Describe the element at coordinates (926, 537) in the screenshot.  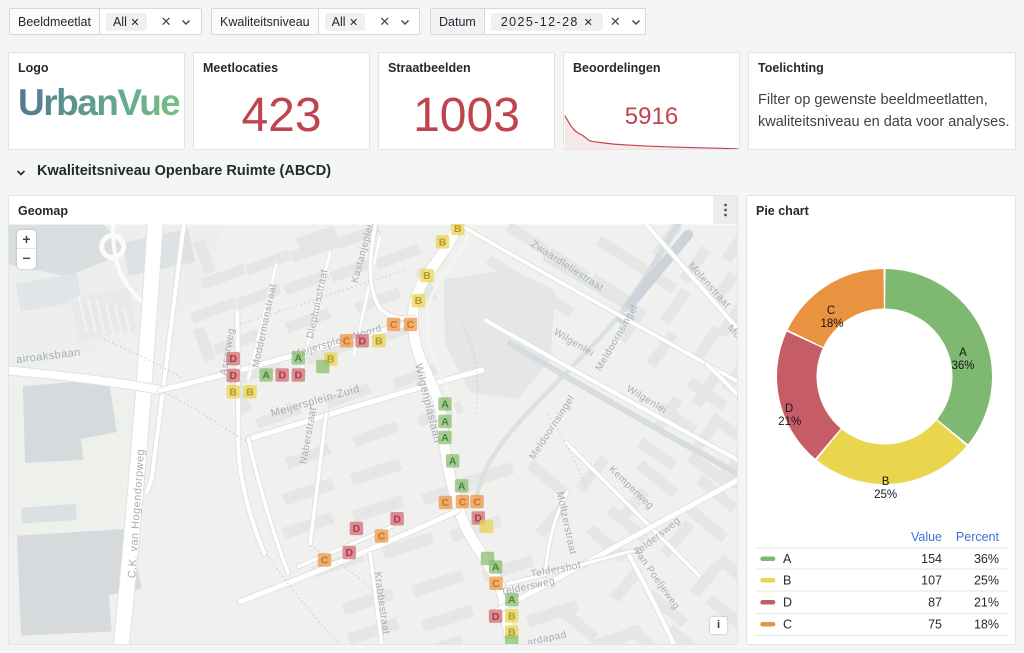
I see `svg-text: Value` at that location.